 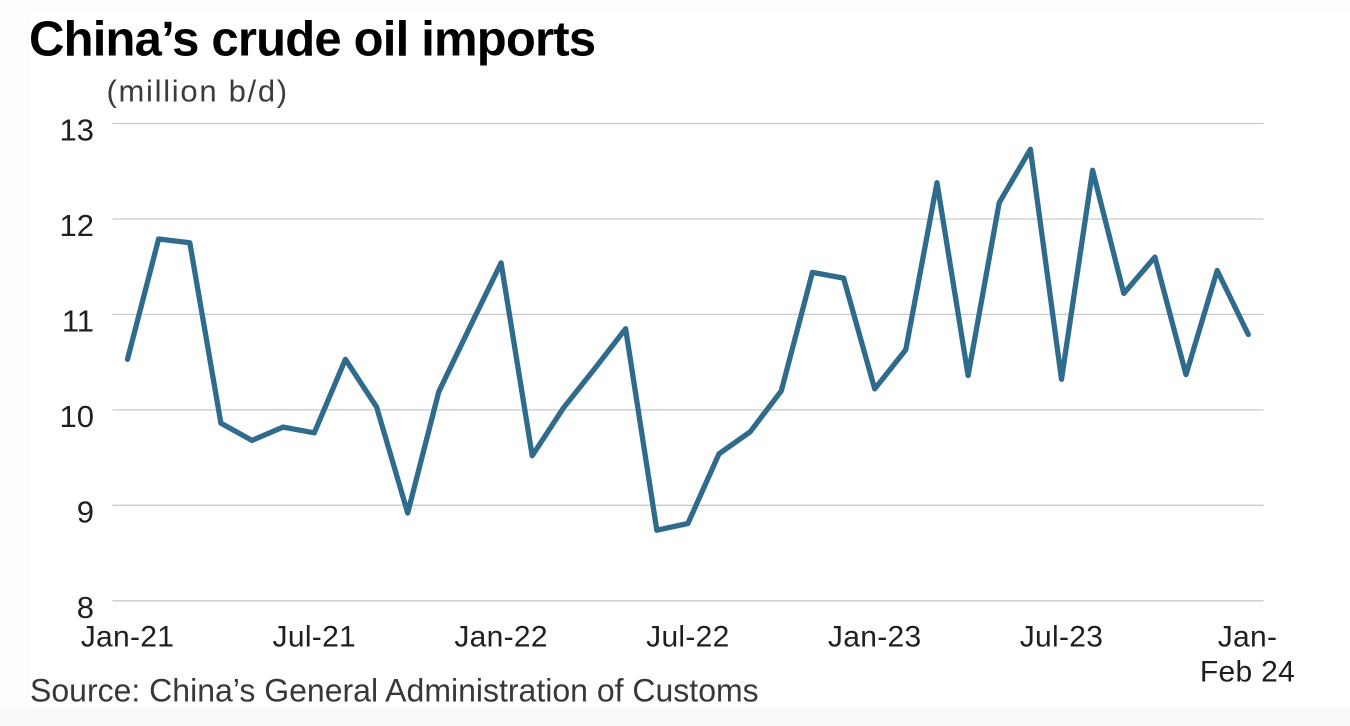 I want to click on svg-text: Jul-22, so click(x=688, y=637).